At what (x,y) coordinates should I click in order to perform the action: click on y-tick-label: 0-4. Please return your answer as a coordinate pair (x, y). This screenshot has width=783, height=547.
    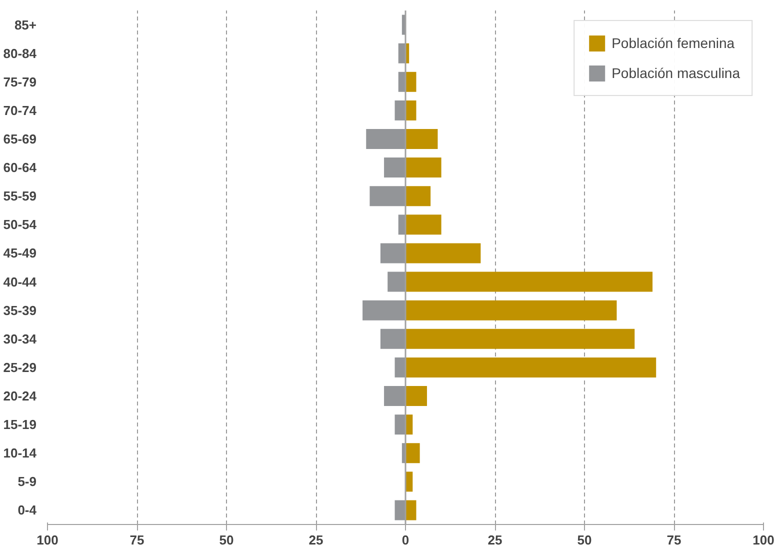
    Looking at the image, I should click on (28, 510).